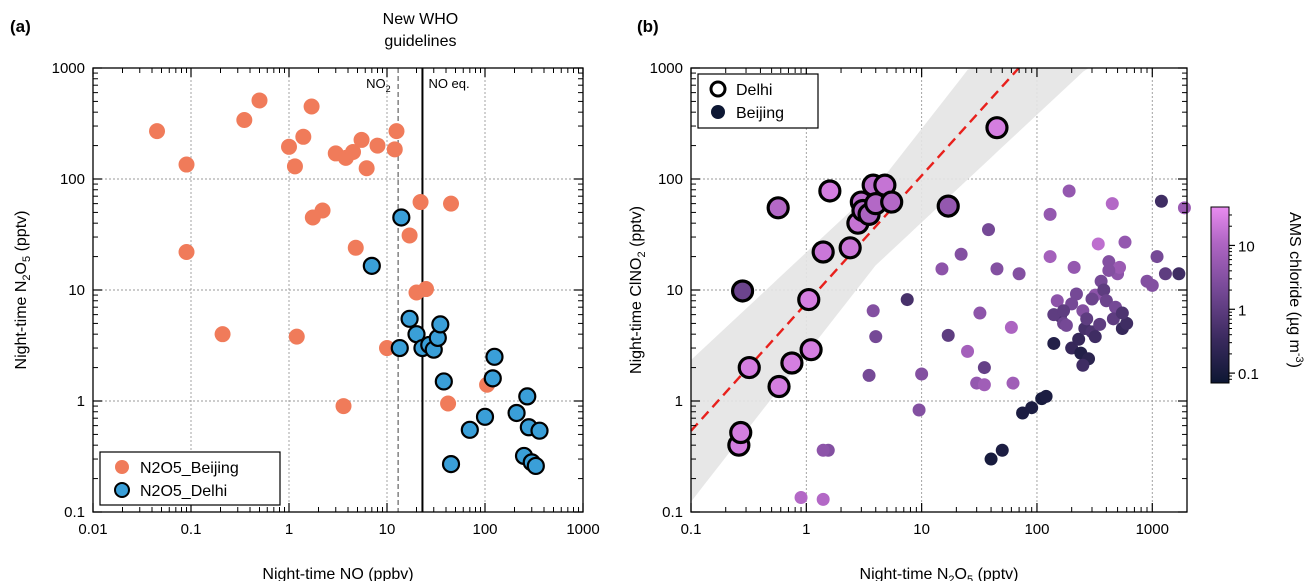 Image resolution: width=1315 pixels, height=581 pixels. Describe the element at coordinates (448, 83) in the screenshot. I see `guideline-no-eq-label: NO eq.` at that location.